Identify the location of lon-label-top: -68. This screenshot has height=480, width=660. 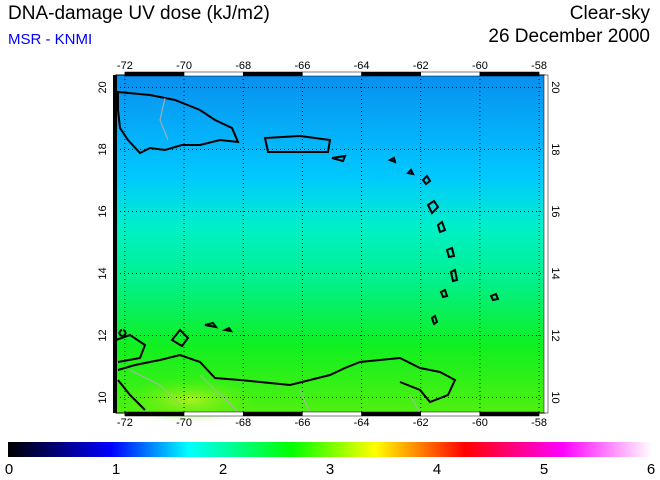
(243, 66).